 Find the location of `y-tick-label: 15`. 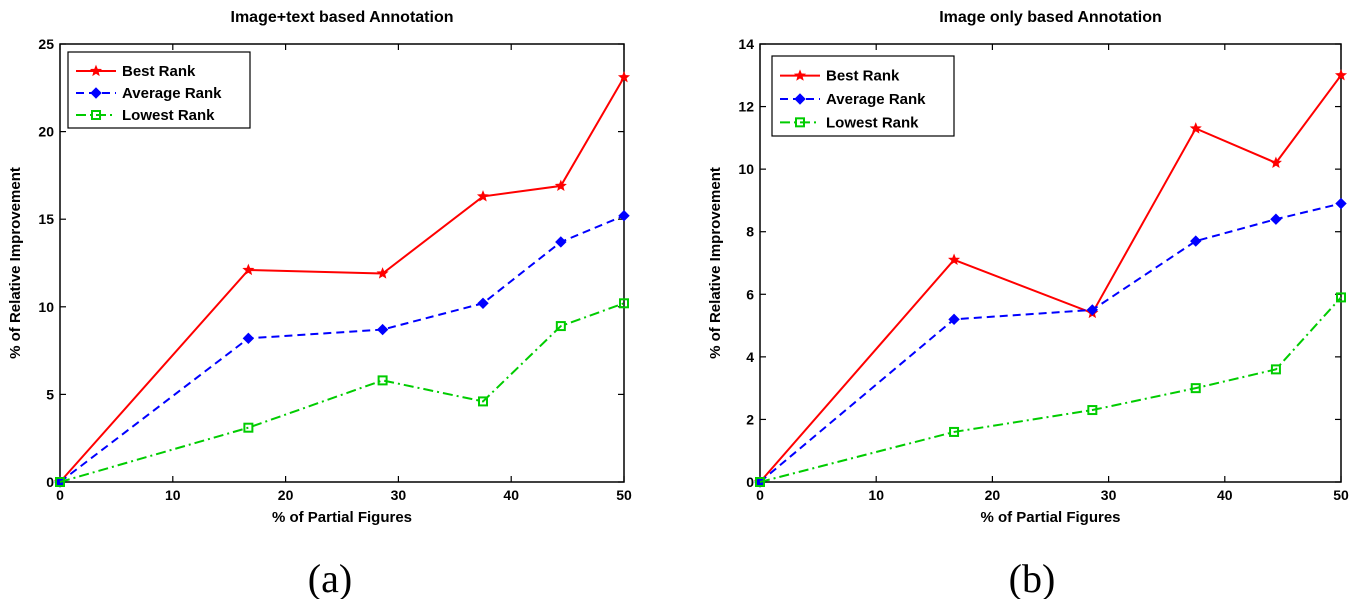

y-tick-label: 15 is located at coordinates (46, 219).